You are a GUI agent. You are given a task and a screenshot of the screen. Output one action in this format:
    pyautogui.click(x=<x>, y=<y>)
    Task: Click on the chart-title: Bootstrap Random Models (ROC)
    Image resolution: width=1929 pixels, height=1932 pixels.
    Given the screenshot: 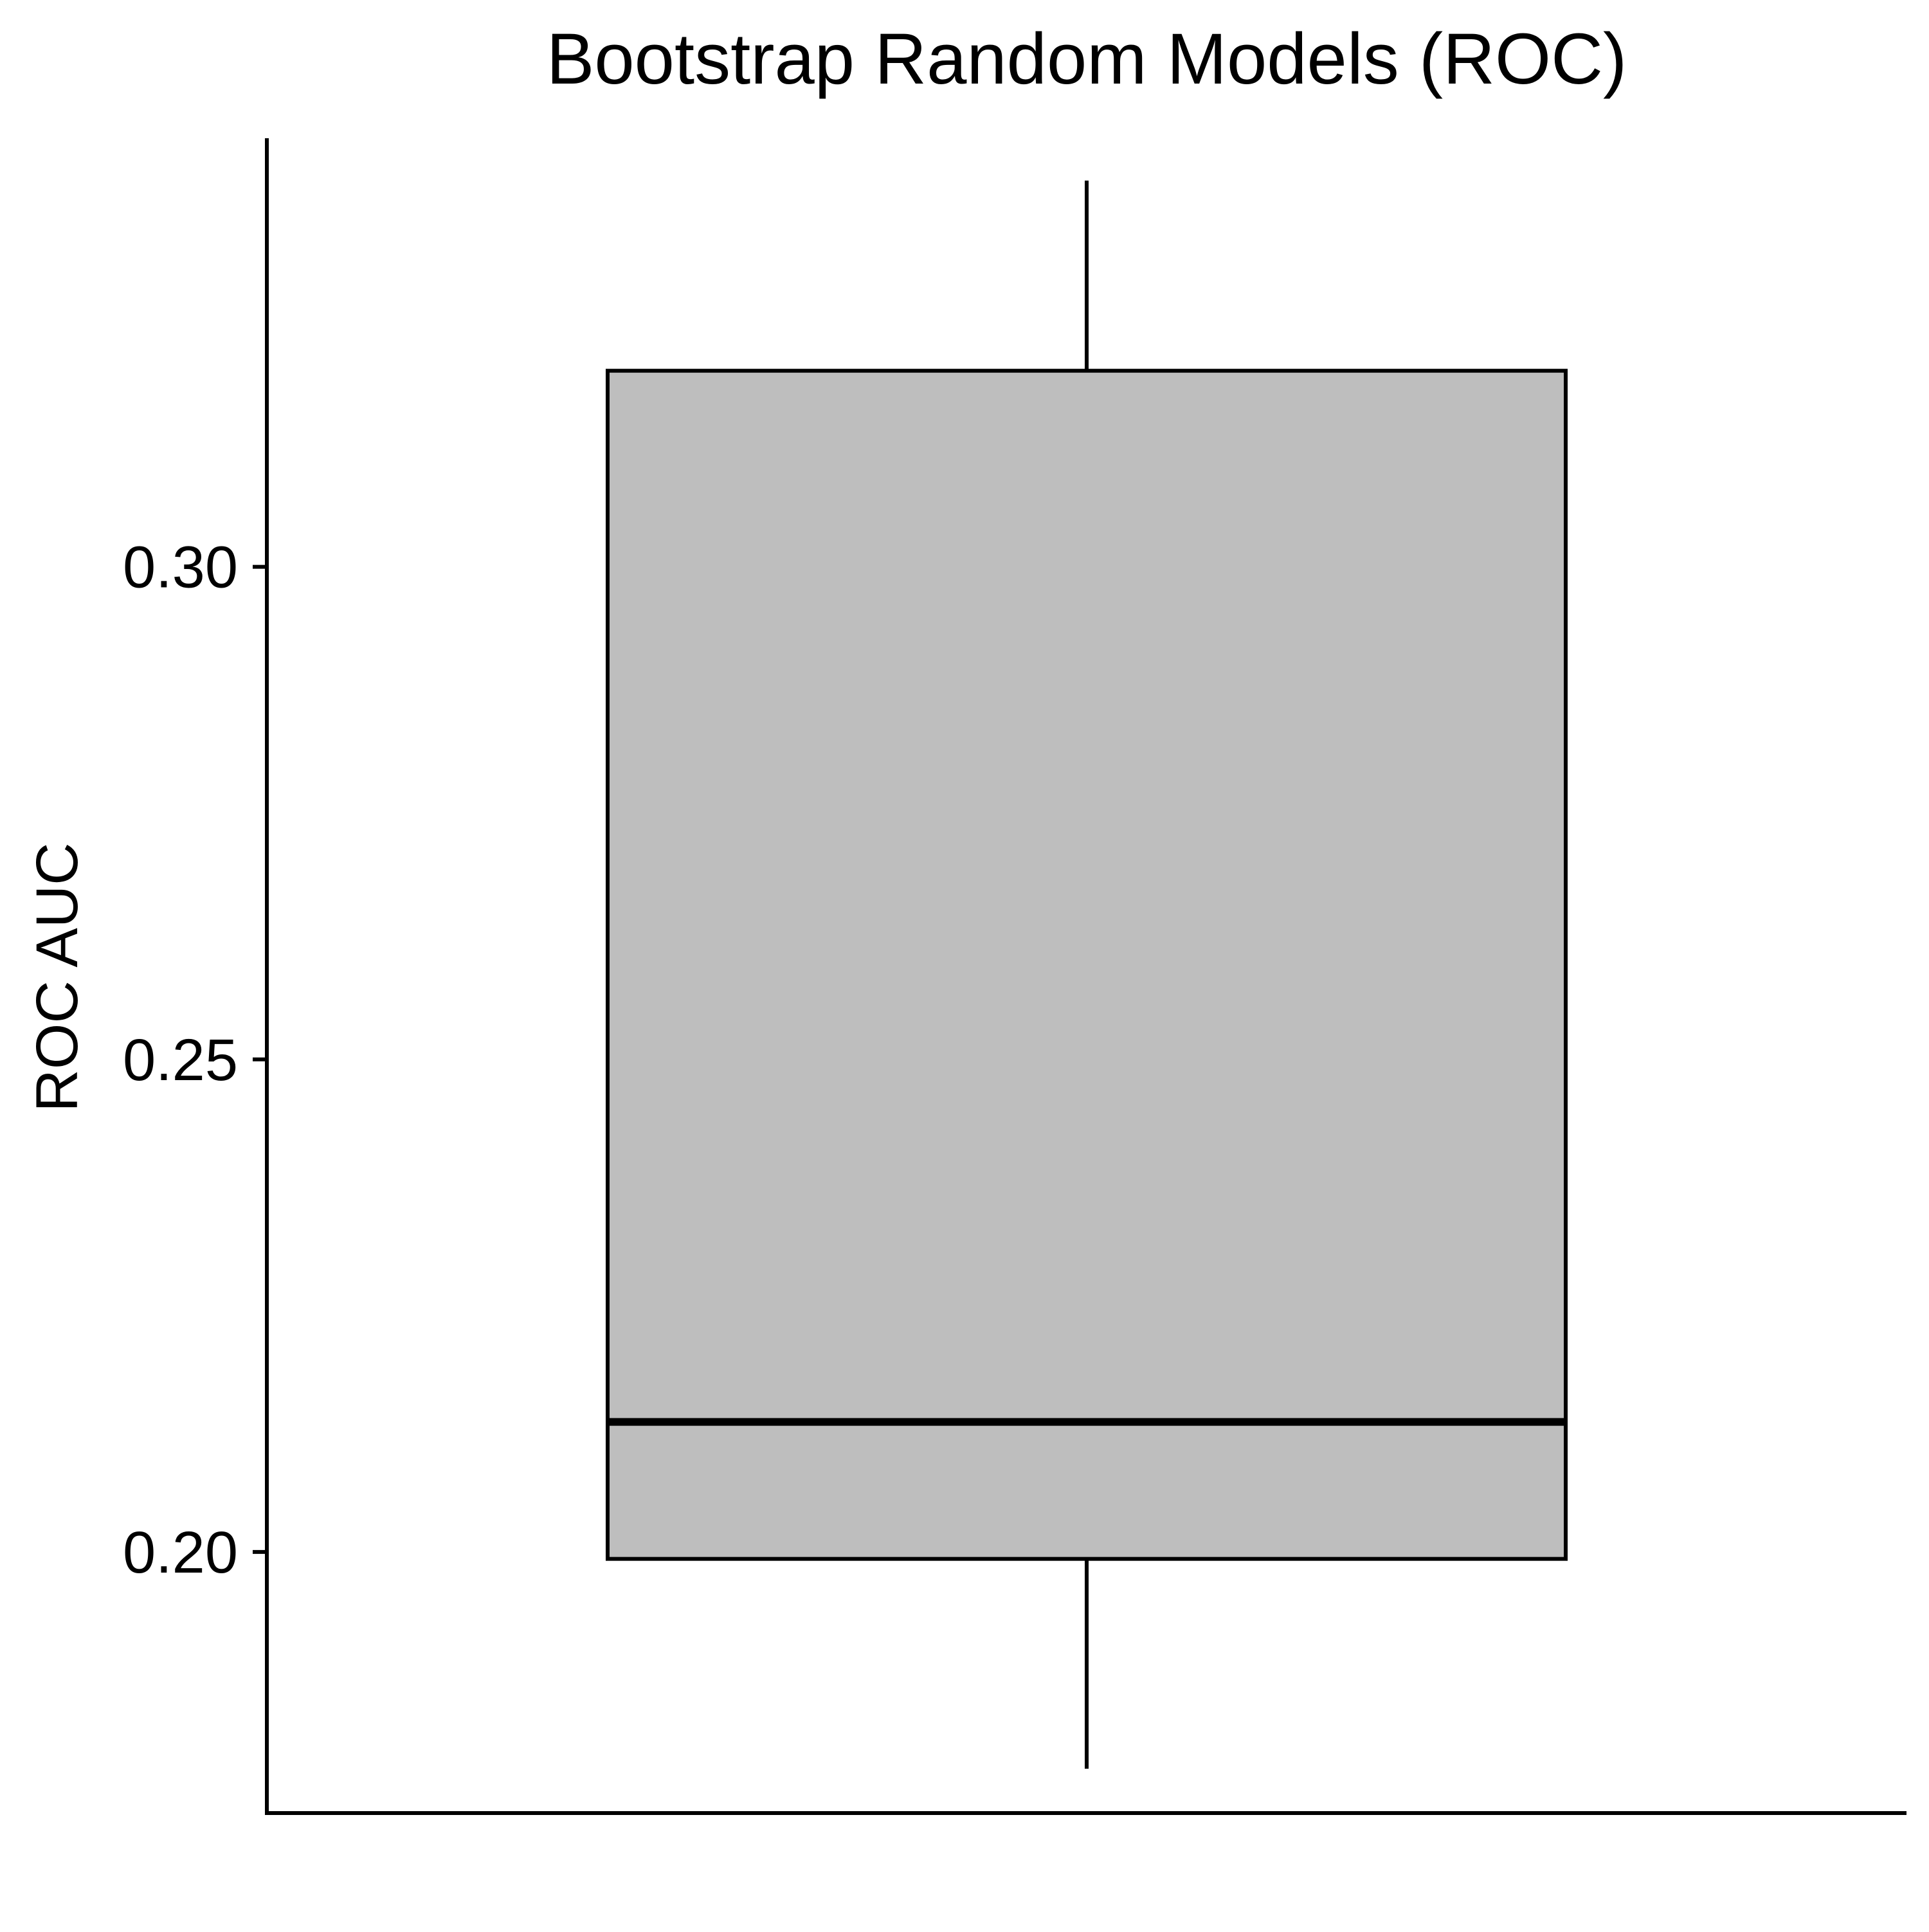 What is the action you would take?
    pyautogui.click(x=1087, y=59)
    